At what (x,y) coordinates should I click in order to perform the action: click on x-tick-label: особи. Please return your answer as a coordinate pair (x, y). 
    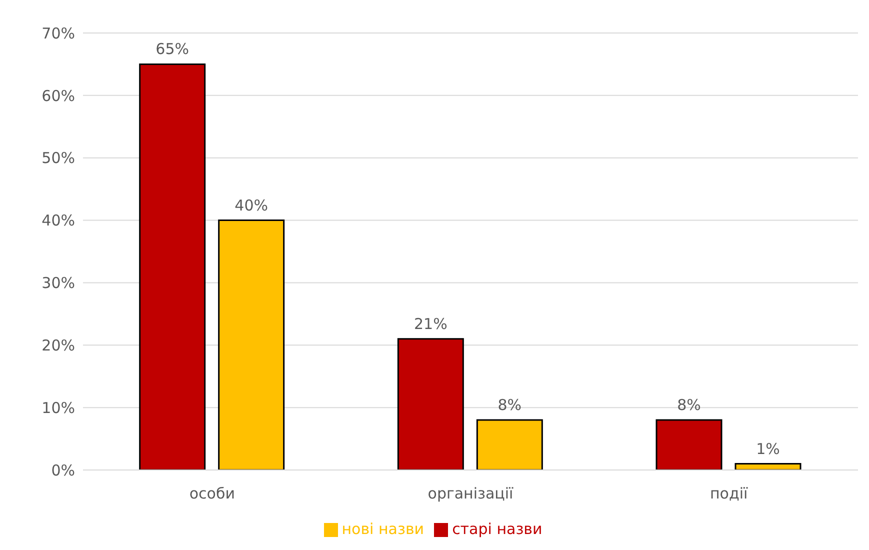
    Looking at the image, I should click on (212, 493).